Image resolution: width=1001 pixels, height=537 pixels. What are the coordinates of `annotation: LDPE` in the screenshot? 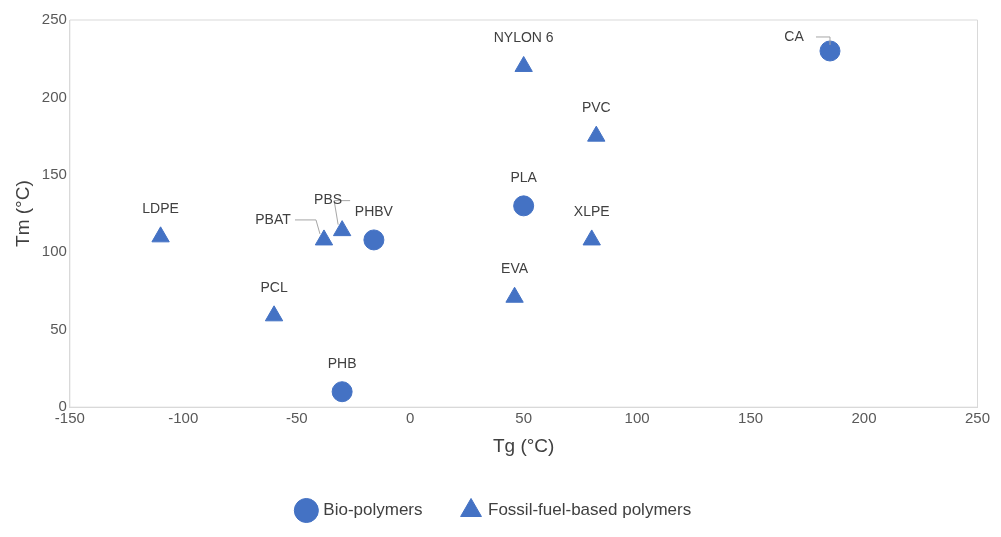 It's located at (160, 207).